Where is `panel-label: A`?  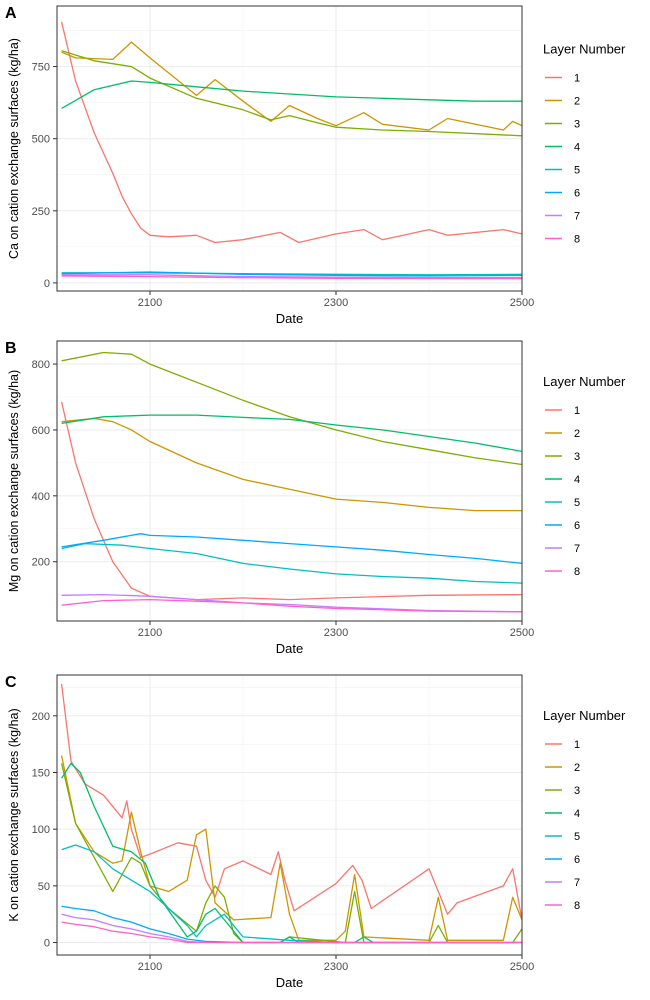
panel-label: A is located at coordinates (11, 13).